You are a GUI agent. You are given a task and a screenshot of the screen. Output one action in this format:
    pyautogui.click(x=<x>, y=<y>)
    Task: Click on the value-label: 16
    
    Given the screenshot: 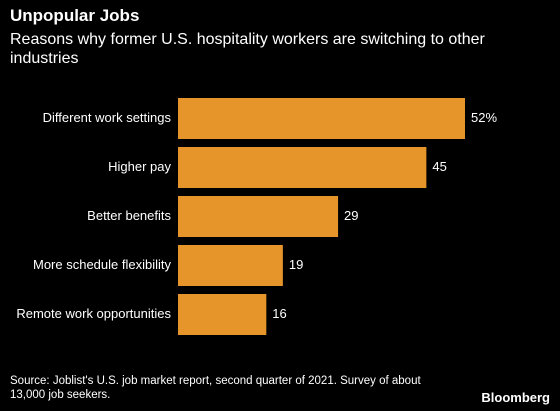 What is the action you would take?
    pyautogui.click(x=279, y=313)
    